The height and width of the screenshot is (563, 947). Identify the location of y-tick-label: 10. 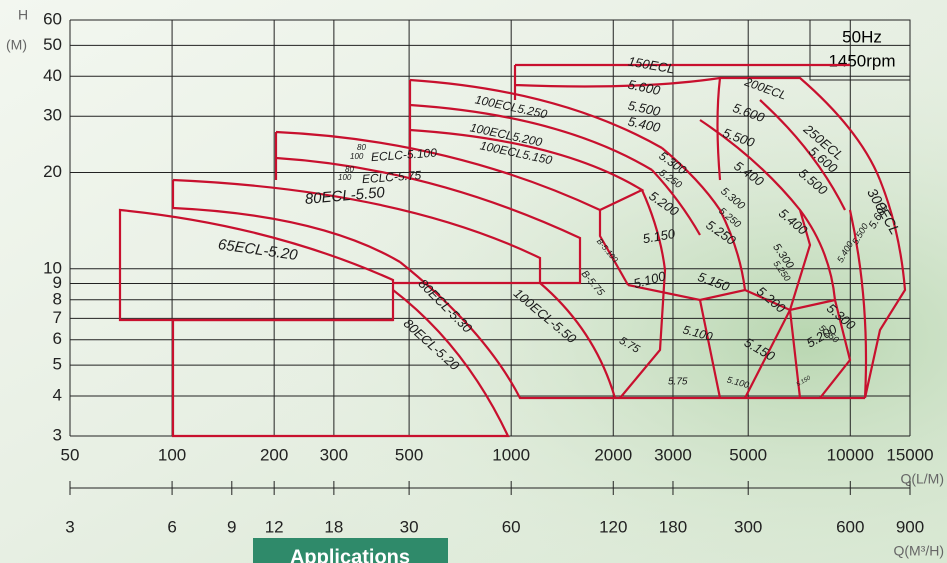
(52, 267).